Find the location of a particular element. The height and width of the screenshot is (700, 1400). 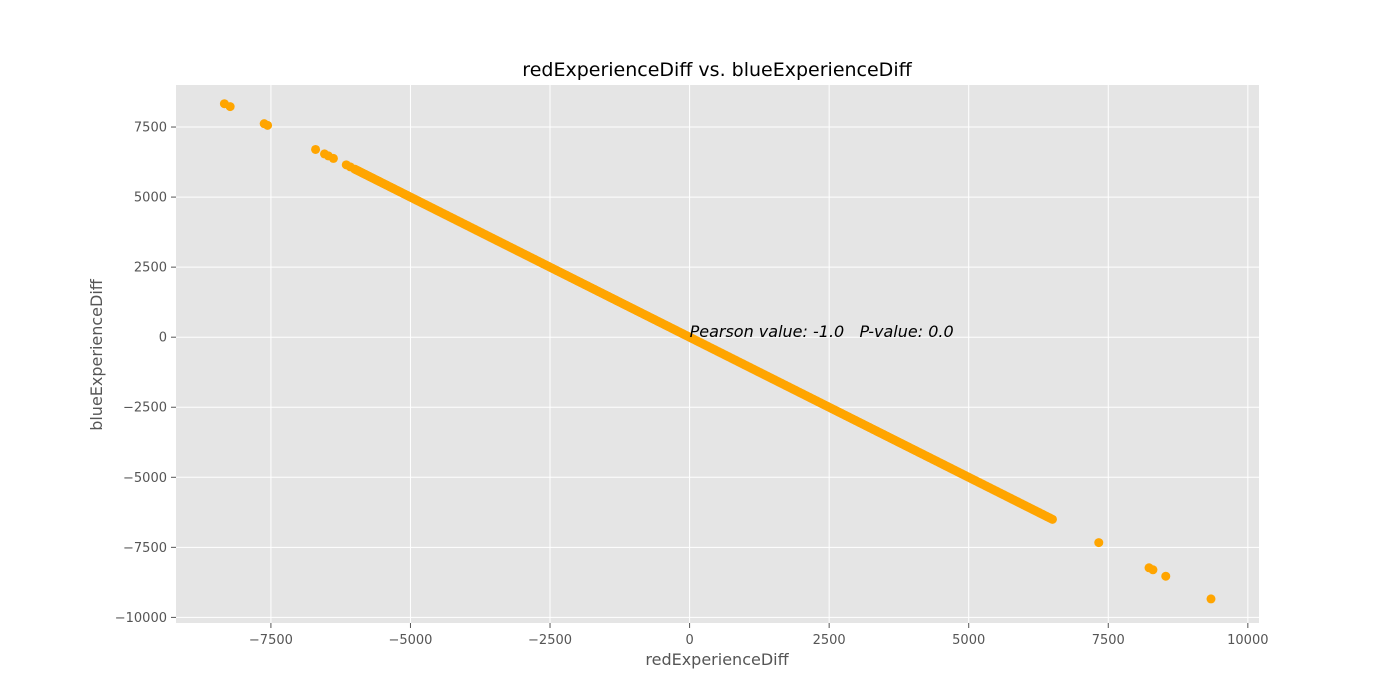

y-tick-label: −10000 is located at coordinates (141, 618).